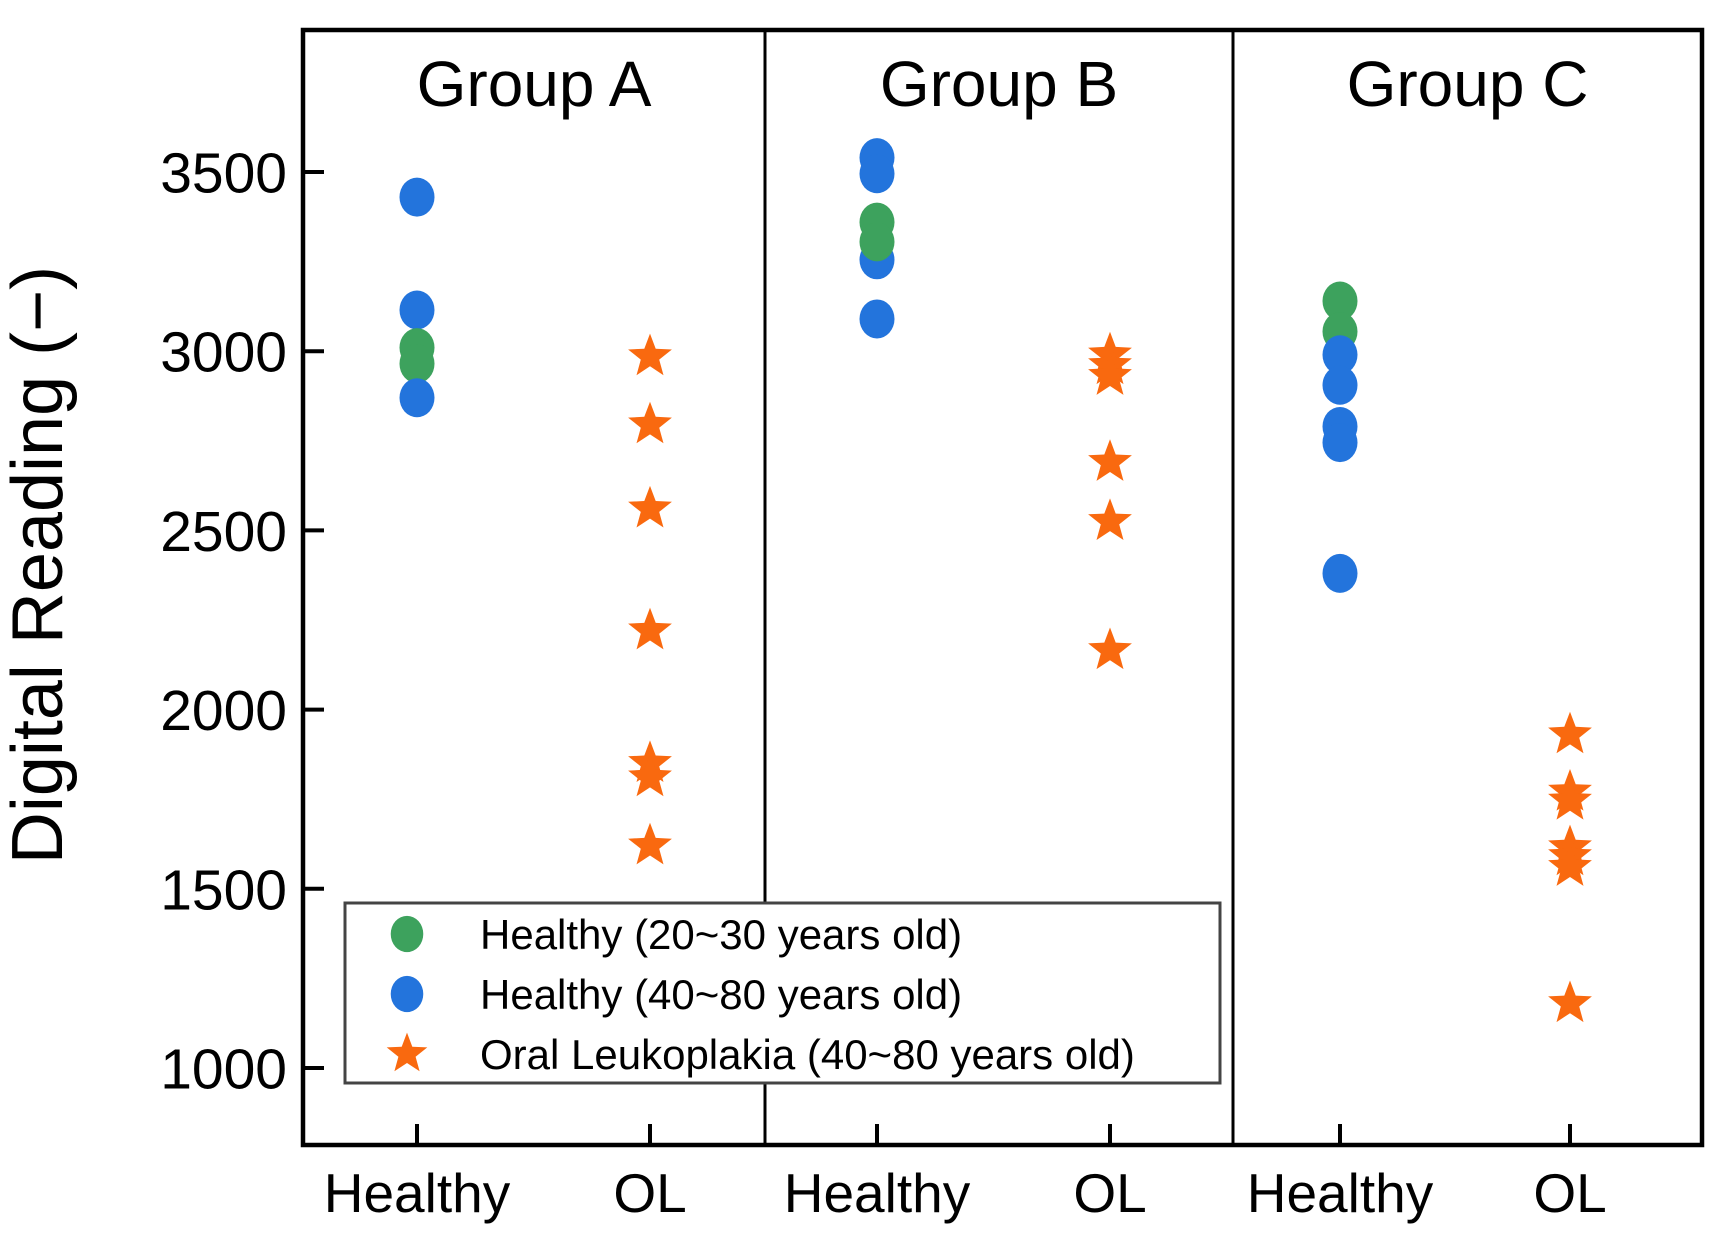 The height and width of the screenshot is (1241, 1717). I want to click on y-tick-label: 1000, so click(223, 1070).